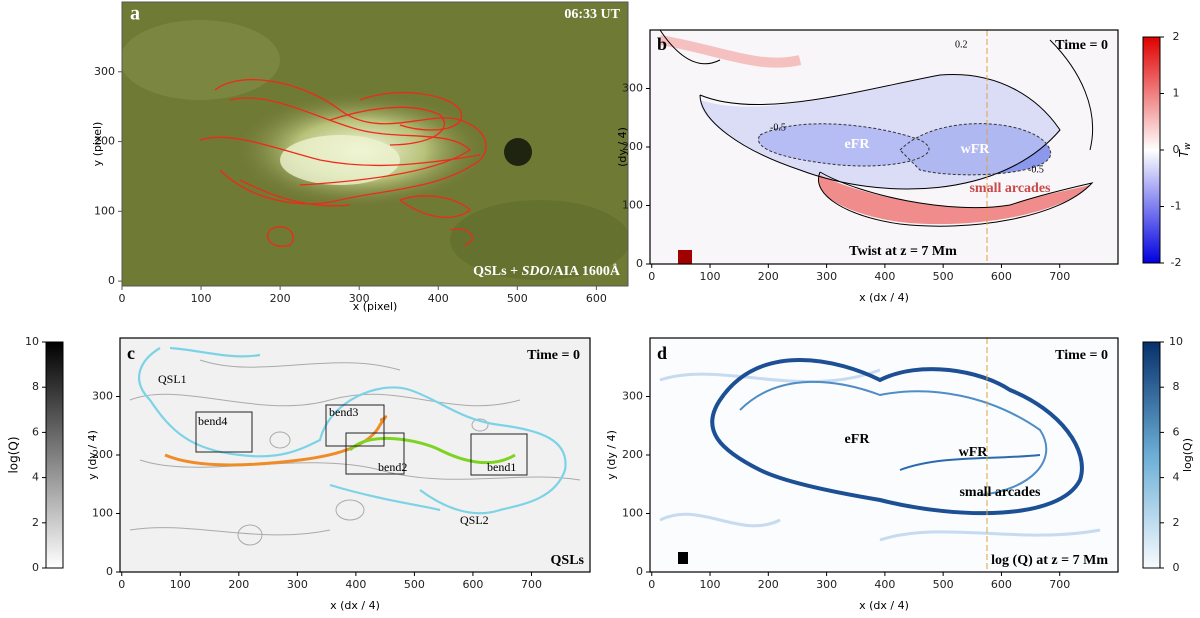 This screenshot has width=1200, height=618. Describe the element at coordinates (903, 251) in the screenshot. I see `annotation: Twist at z = 7 Mm` at that location.